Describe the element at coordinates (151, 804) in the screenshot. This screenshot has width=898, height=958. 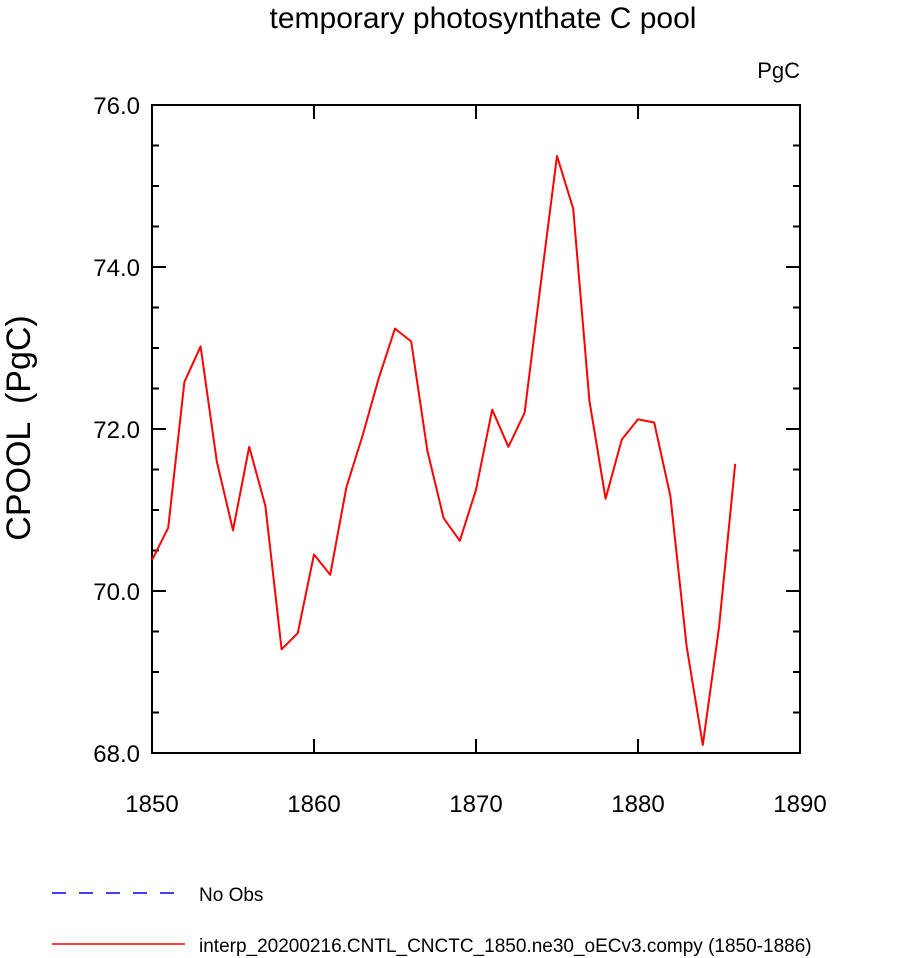
I see `x-tick-label: 1850` at that location.